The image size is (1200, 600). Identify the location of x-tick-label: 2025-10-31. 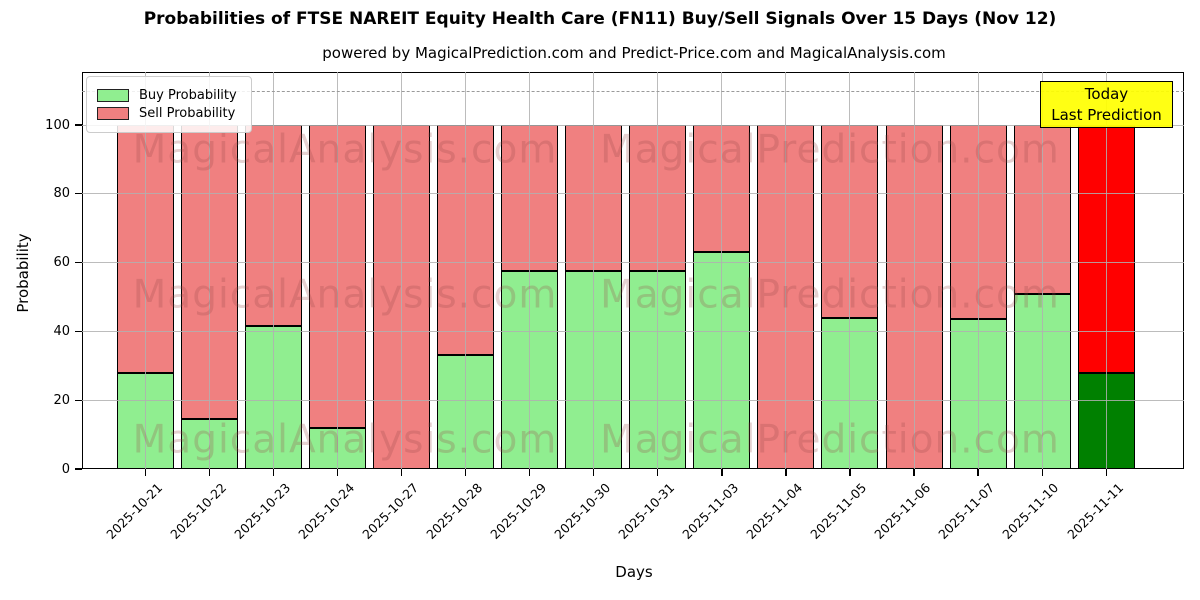
(646, 511).